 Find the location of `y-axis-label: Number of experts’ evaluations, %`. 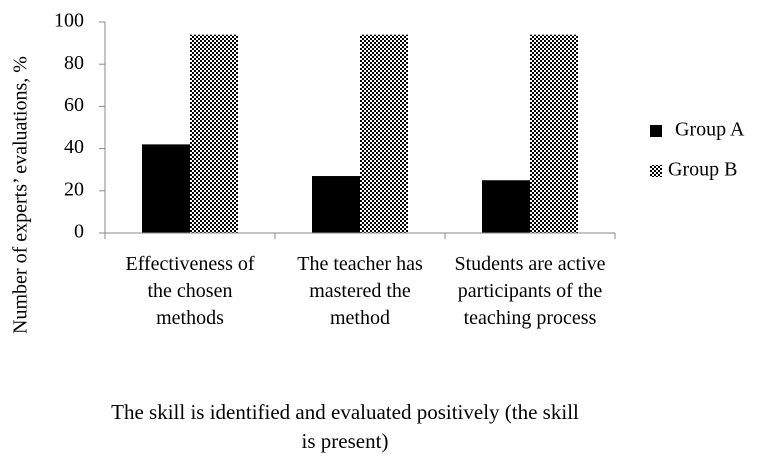

y-axis-label: Number of experts’ evaluations, % is located at coordinates (21, 195).